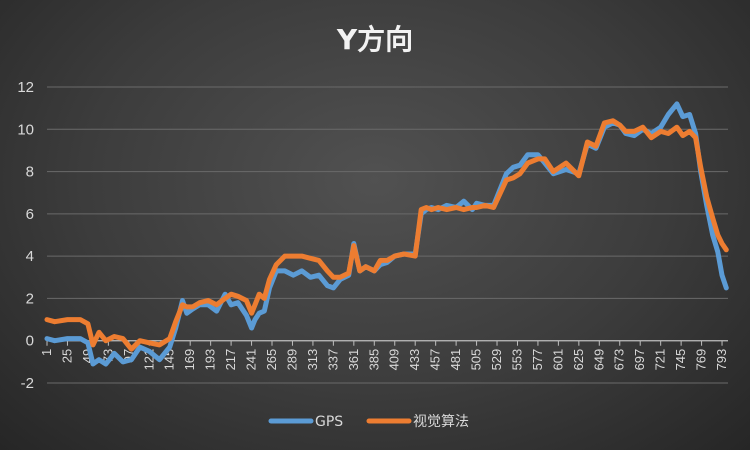 Image resolution: width=750 pixels, height=450 pixels. Describe the element at coordinates (30, 214) in the screenshot. I see `y-tick-label: 6` at that location.